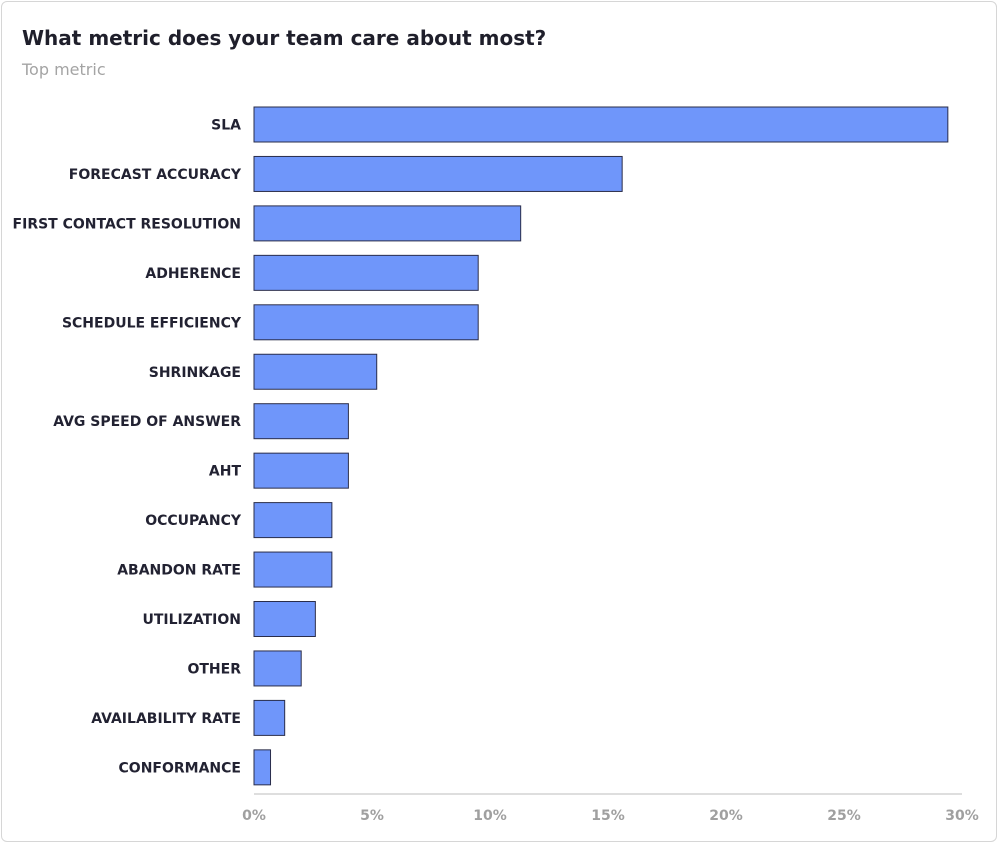 The image size is (1000, 845). I want to click on x-tick-label: 0%, so click(254, 816).